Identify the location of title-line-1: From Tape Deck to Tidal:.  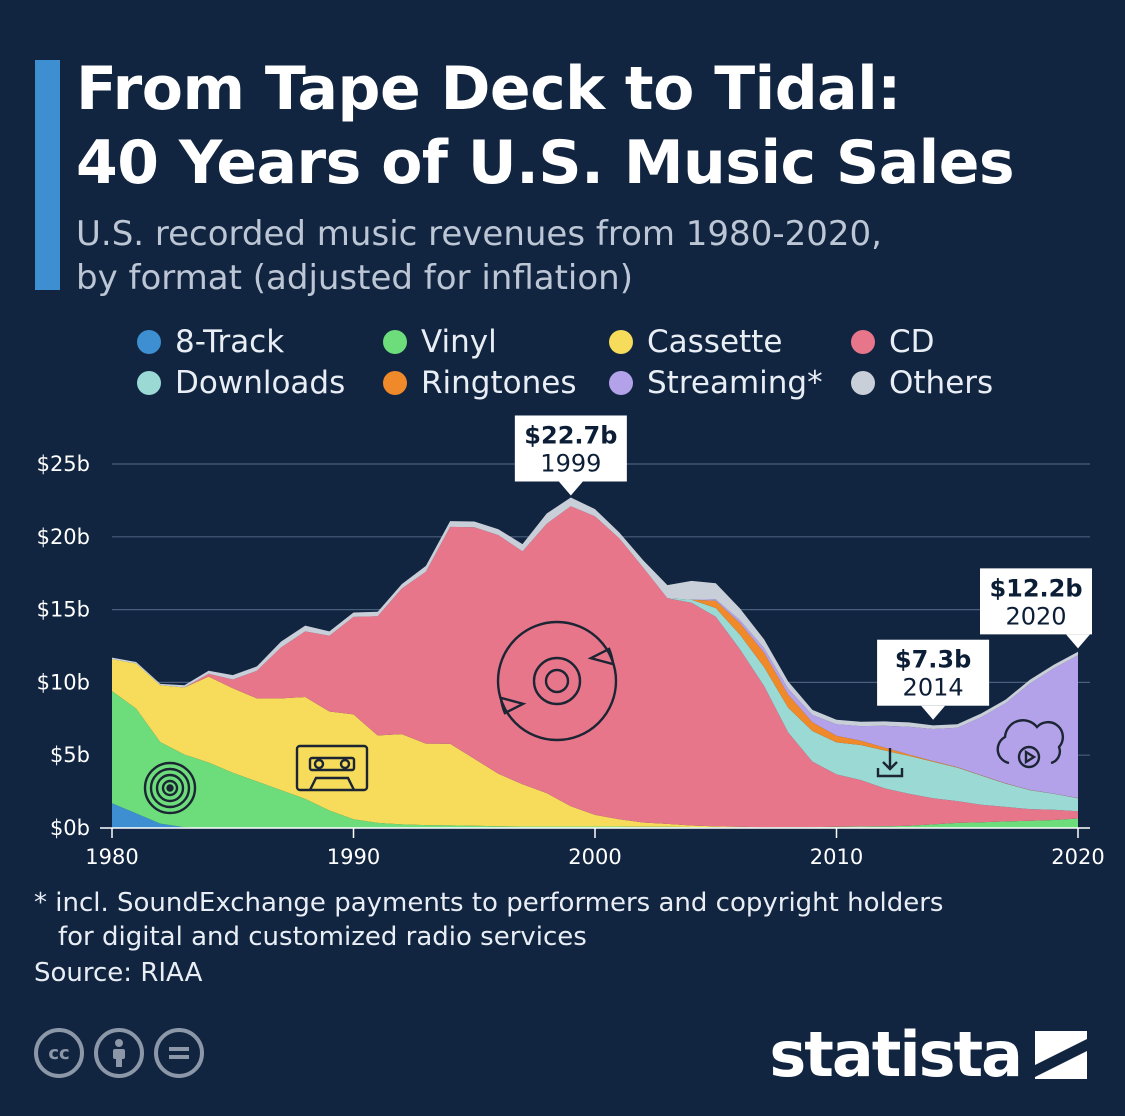
(488, 89).